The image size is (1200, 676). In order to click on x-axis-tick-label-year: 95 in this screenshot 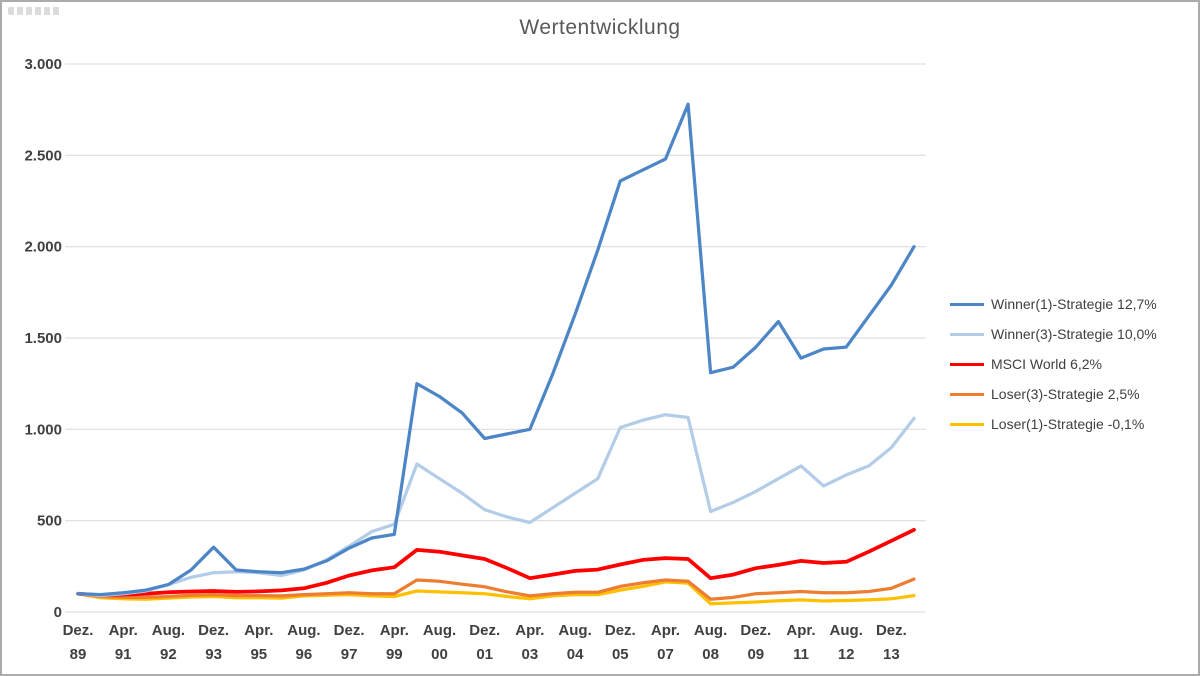, I will do `click(258, 654)`.